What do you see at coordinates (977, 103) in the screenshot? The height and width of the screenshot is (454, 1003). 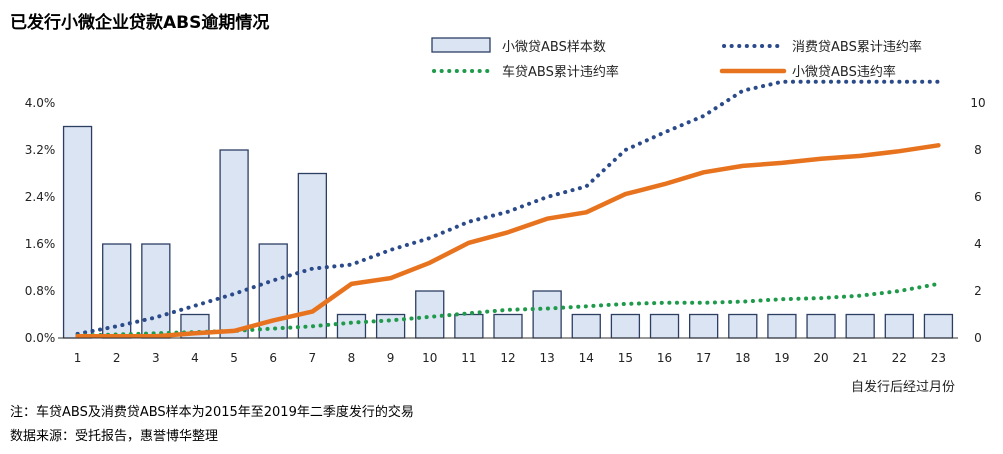 I see `y-right-tick-label: 10` at bounding box center [977, 103].